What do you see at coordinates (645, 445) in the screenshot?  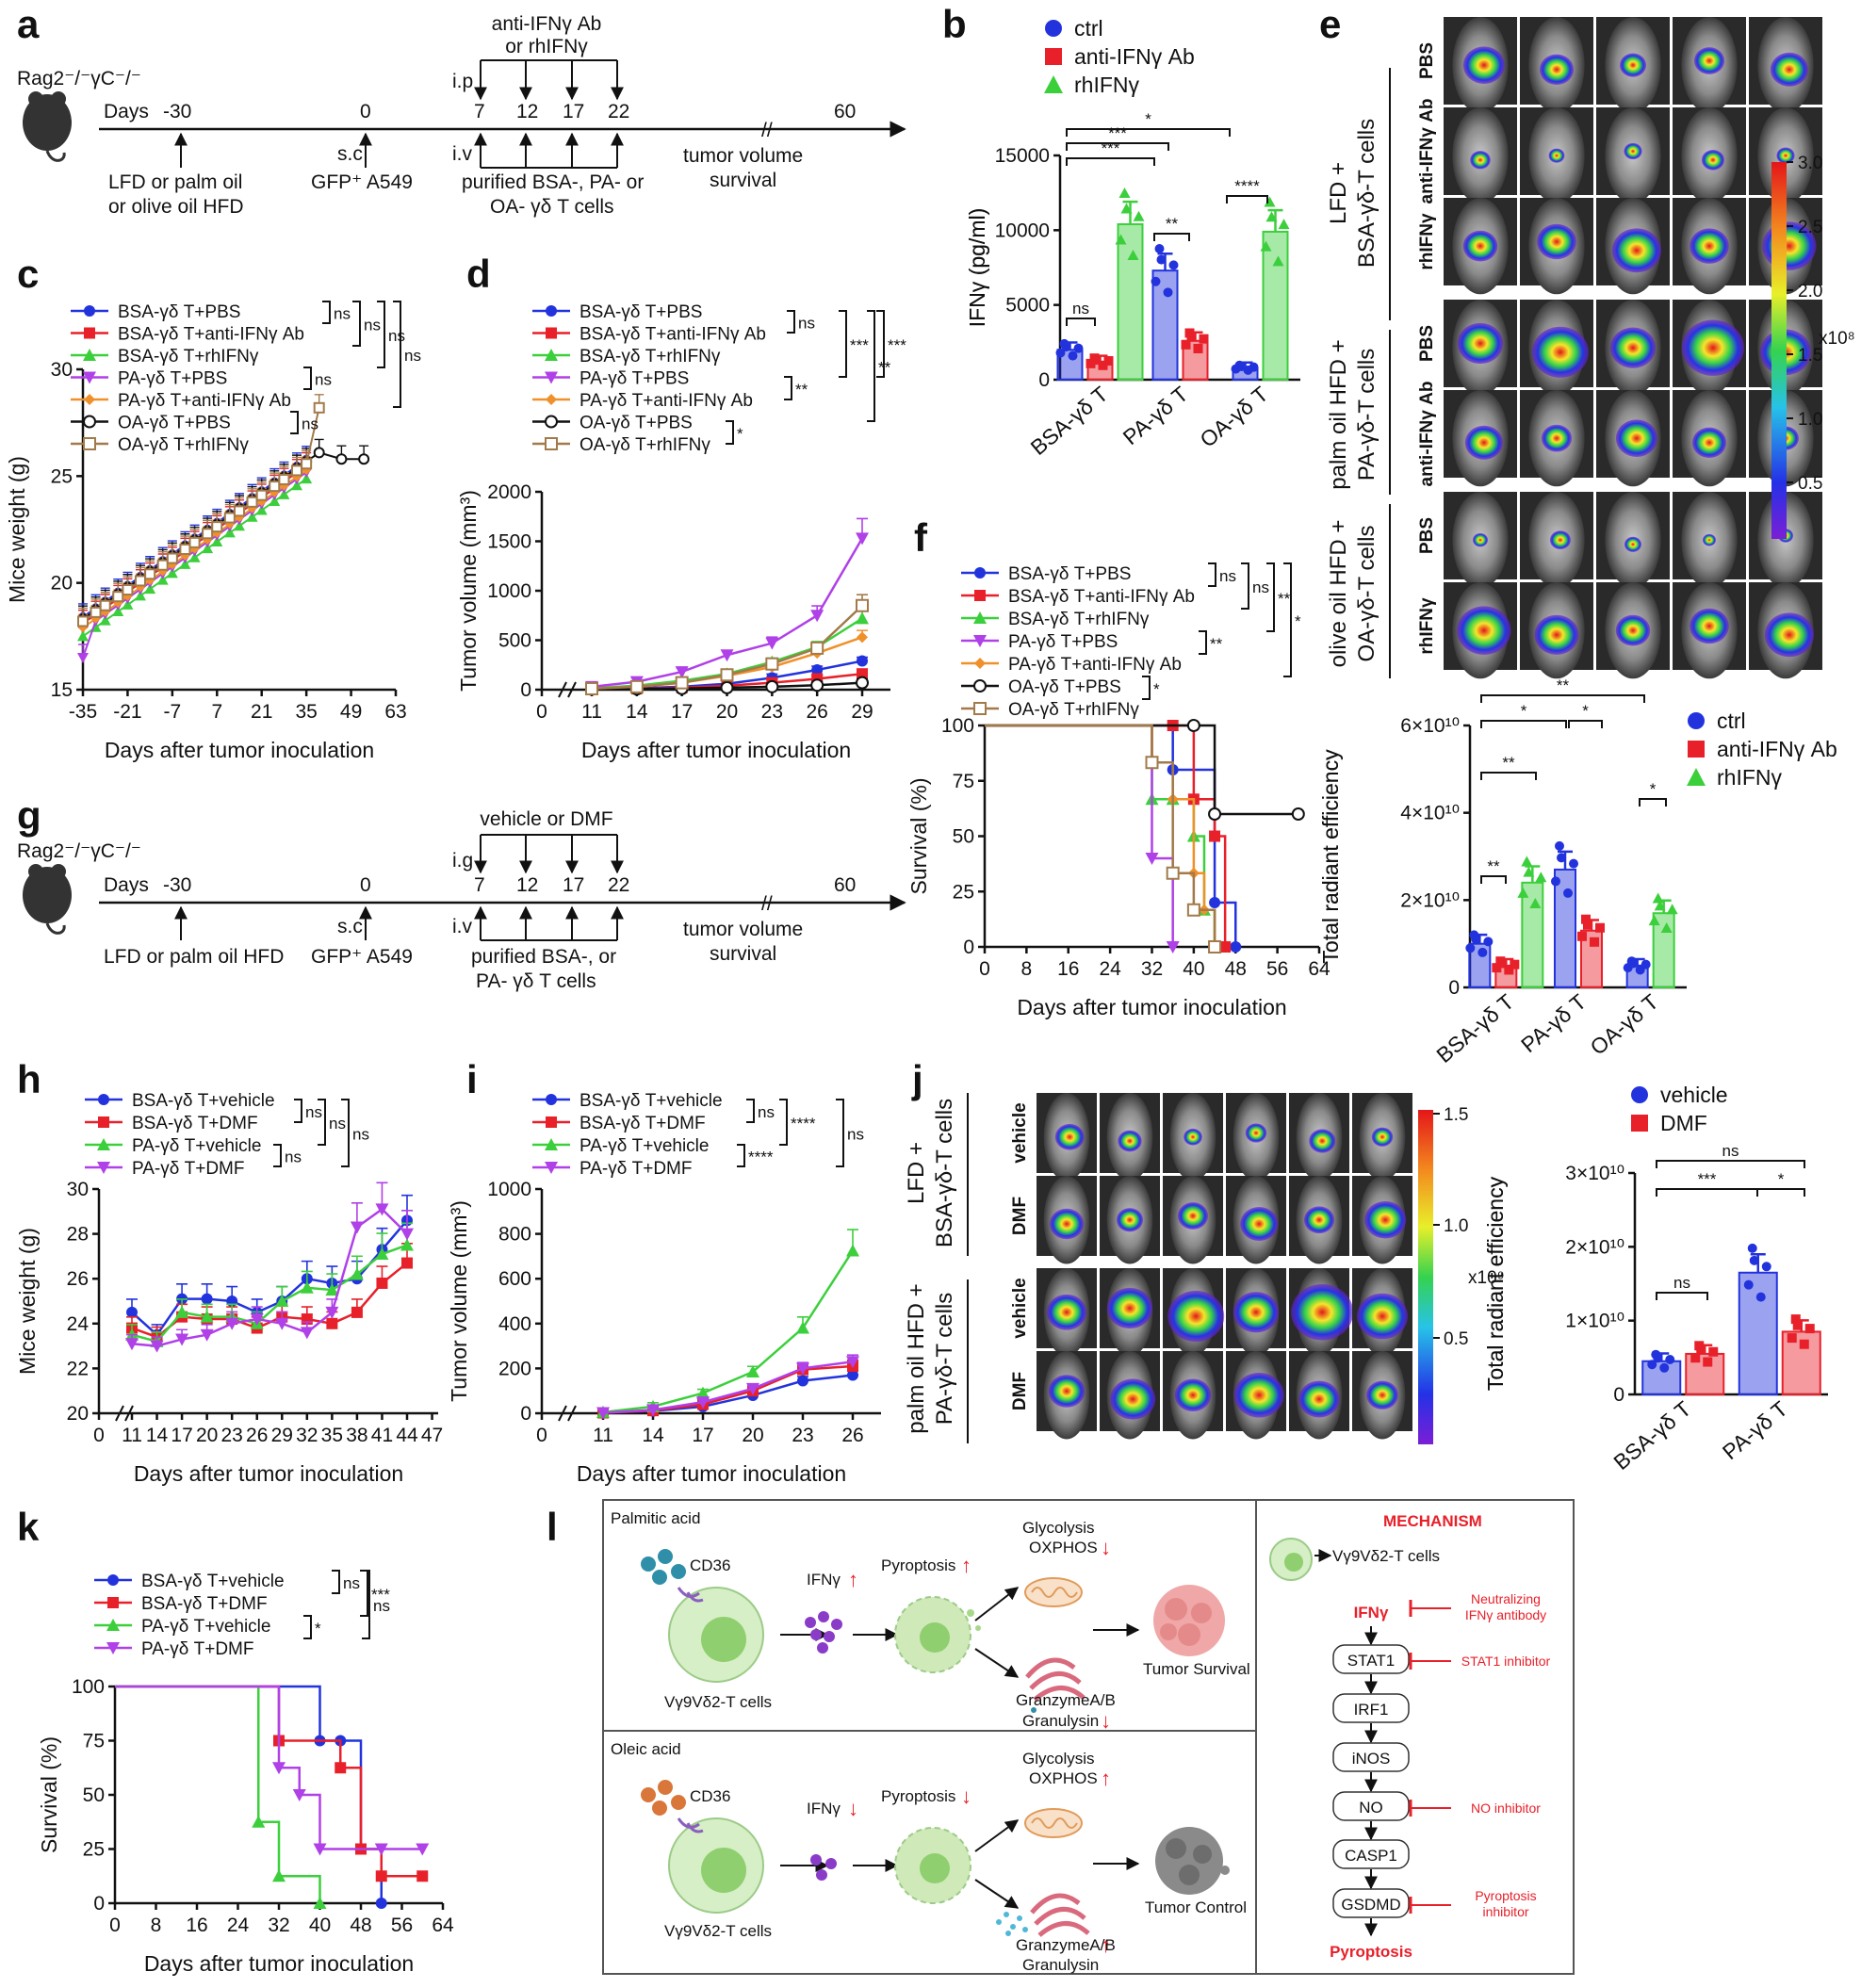 I see `legend-entry: OA-γδ T+rhIFNγ` at bounding box center [645, 445].